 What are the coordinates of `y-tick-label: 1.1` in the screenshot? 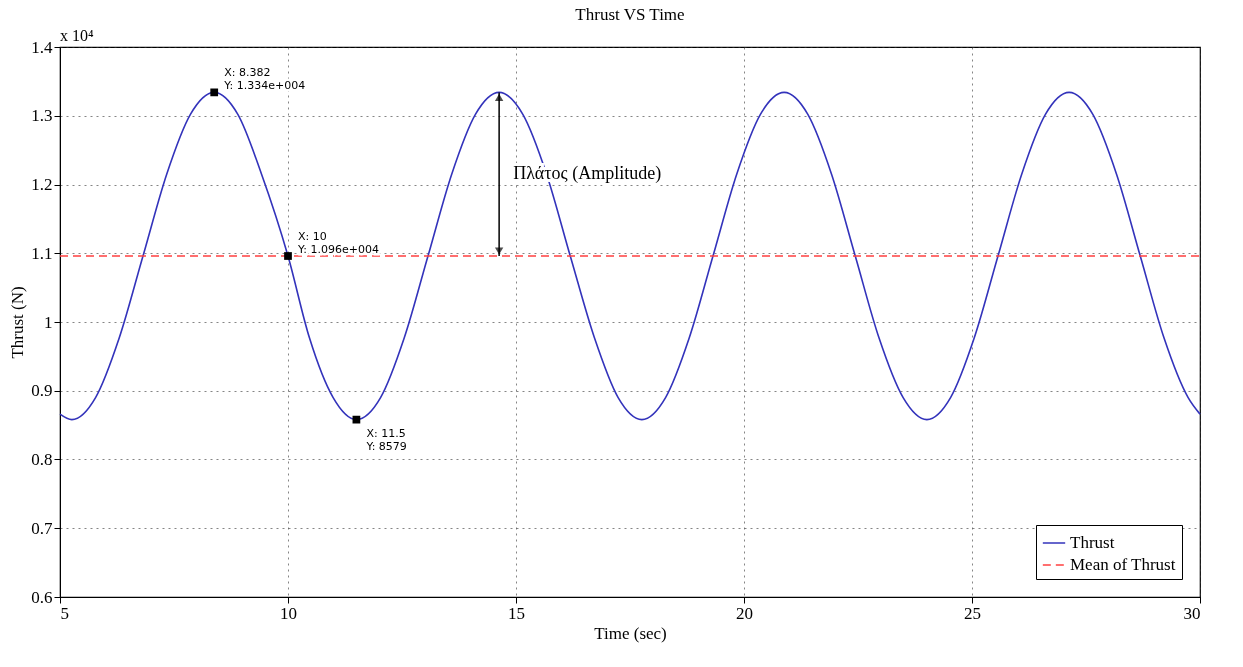 It's located at (42, 253).